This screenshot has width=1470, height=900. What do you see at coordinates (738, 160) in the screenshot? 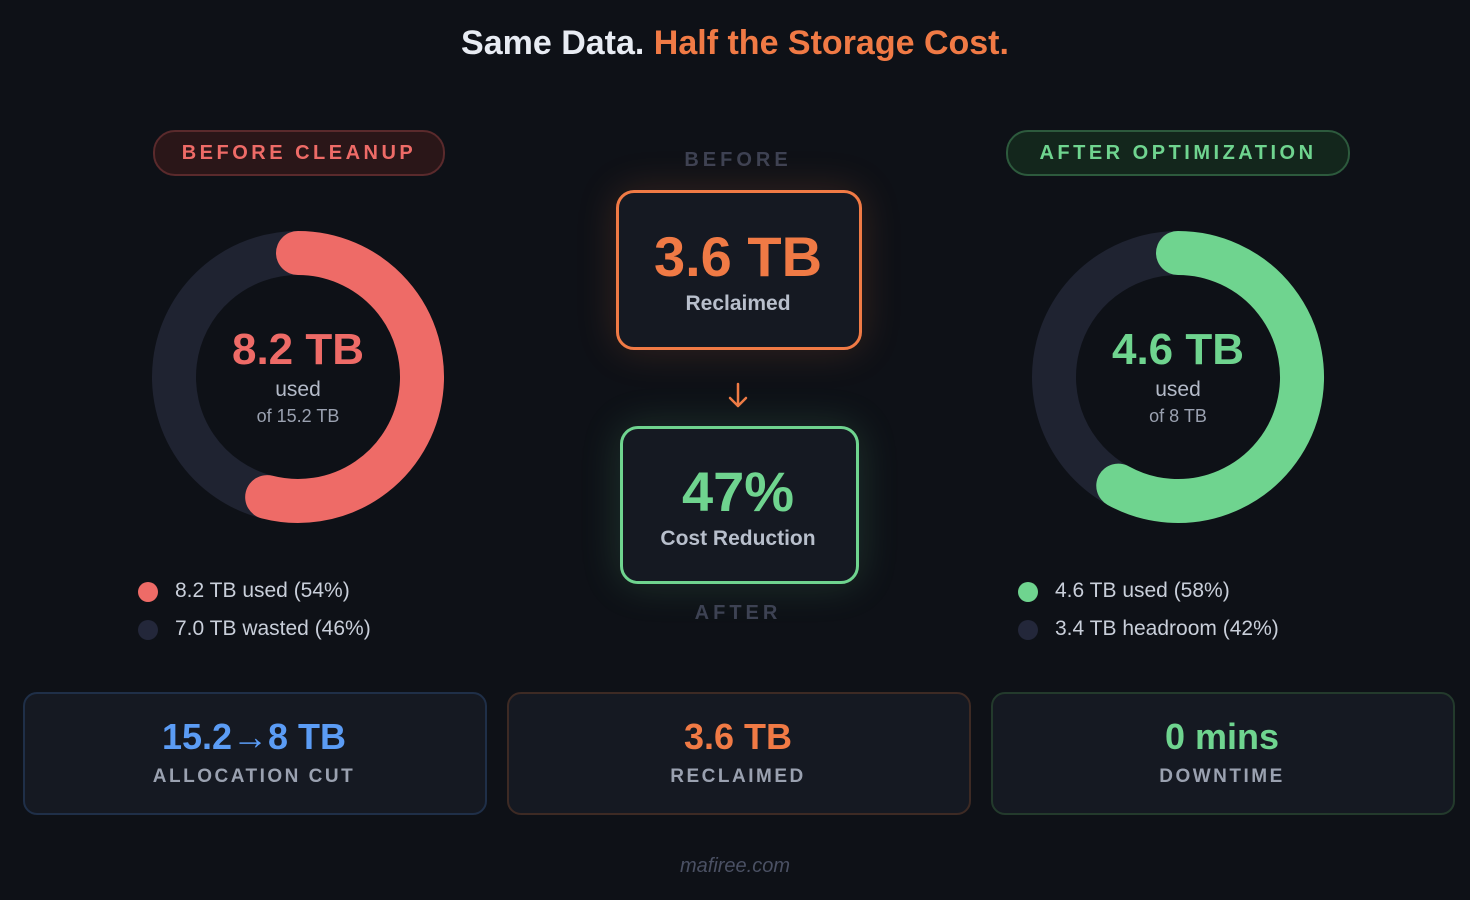
I see `phase-label: BEFORE` at bounding box center [738, 160].